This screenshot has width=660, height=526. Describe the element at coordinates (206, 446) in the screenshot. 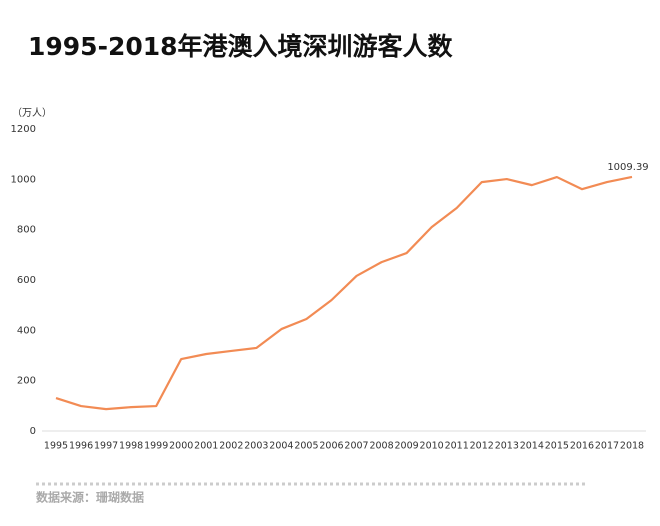

I see `x-tick-label: 2001` at that location.